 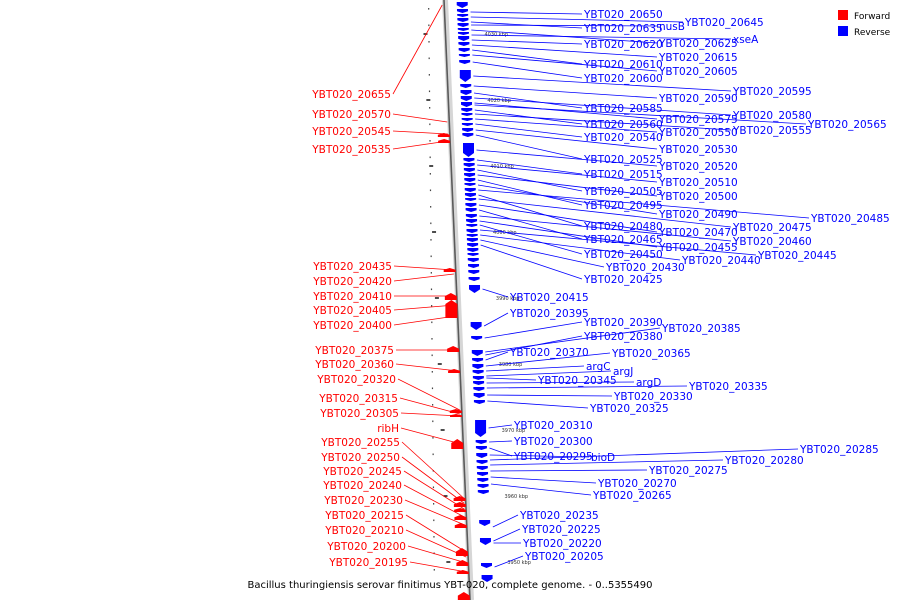 I want to click on gene-label-ybt020-20280: YBT020_20280, so click(x=647, y=461).